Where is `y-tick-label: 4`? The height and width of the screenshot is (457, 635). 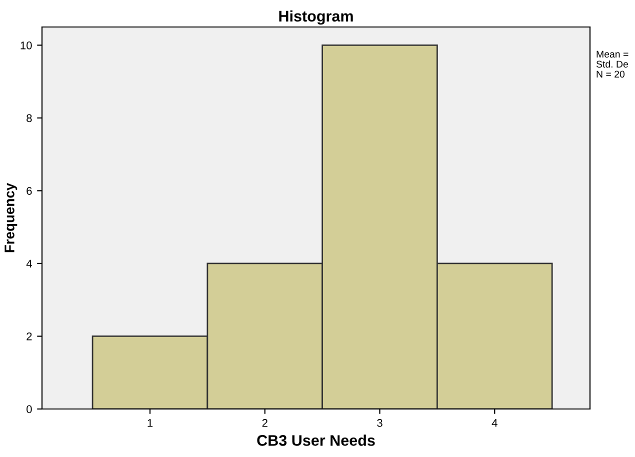 y-tick-label: 4 is located at coordinates (29, 264).